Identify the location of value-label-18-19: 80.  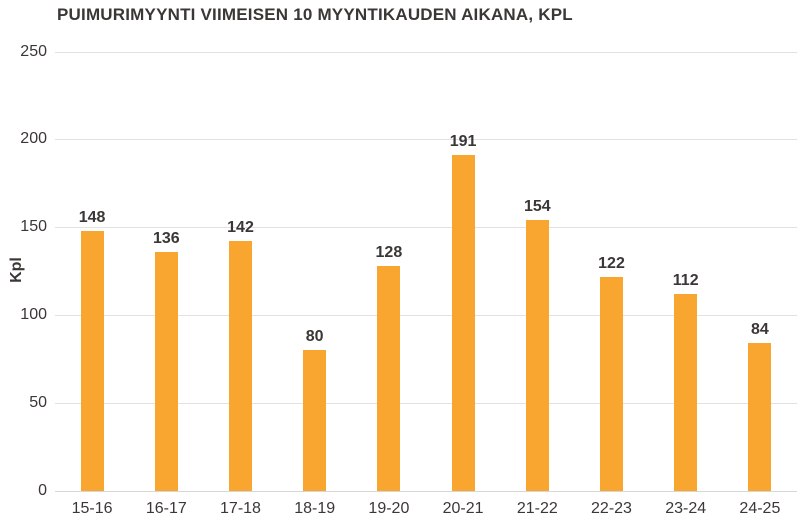
(314, 337).